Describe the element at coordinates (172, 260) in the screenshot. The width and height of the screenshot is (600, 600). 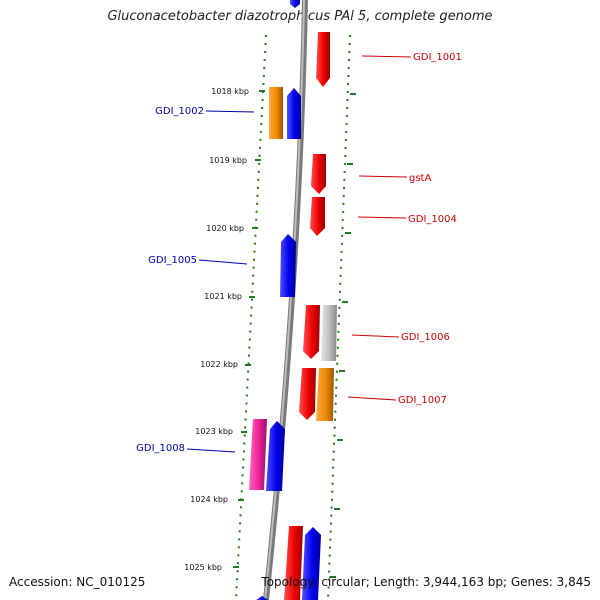
I see `gene-label-gdi-1005: GDI_1005` at that location.